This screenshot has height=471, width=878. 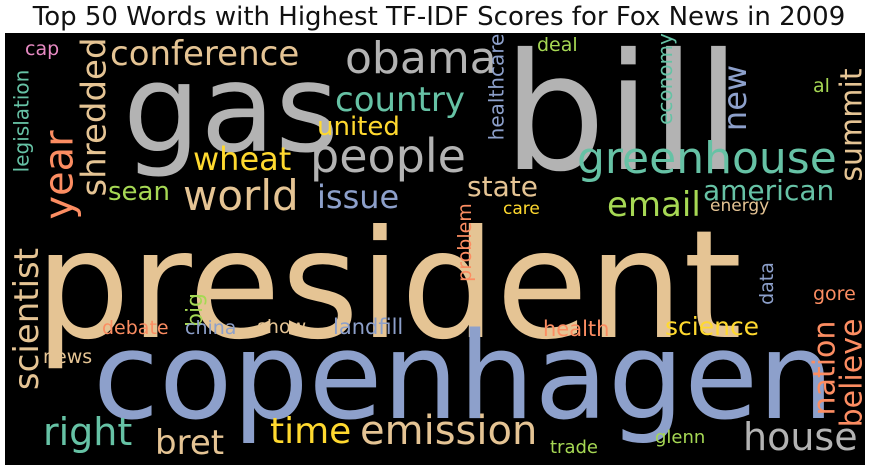 I want to click on word-right: right, so click(x=88, y=432).